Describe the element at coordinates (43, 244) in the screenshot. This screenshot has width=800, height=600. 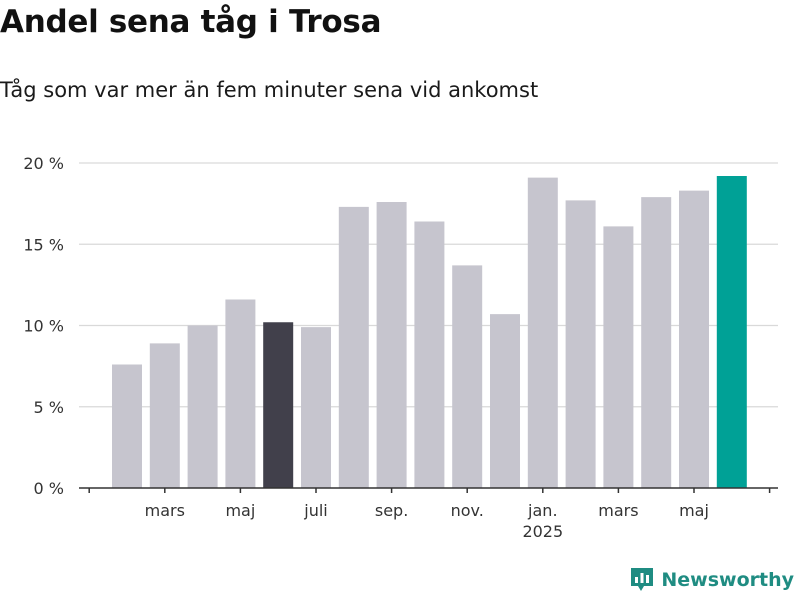
I see `y-tick-label: 15 %` at that location.